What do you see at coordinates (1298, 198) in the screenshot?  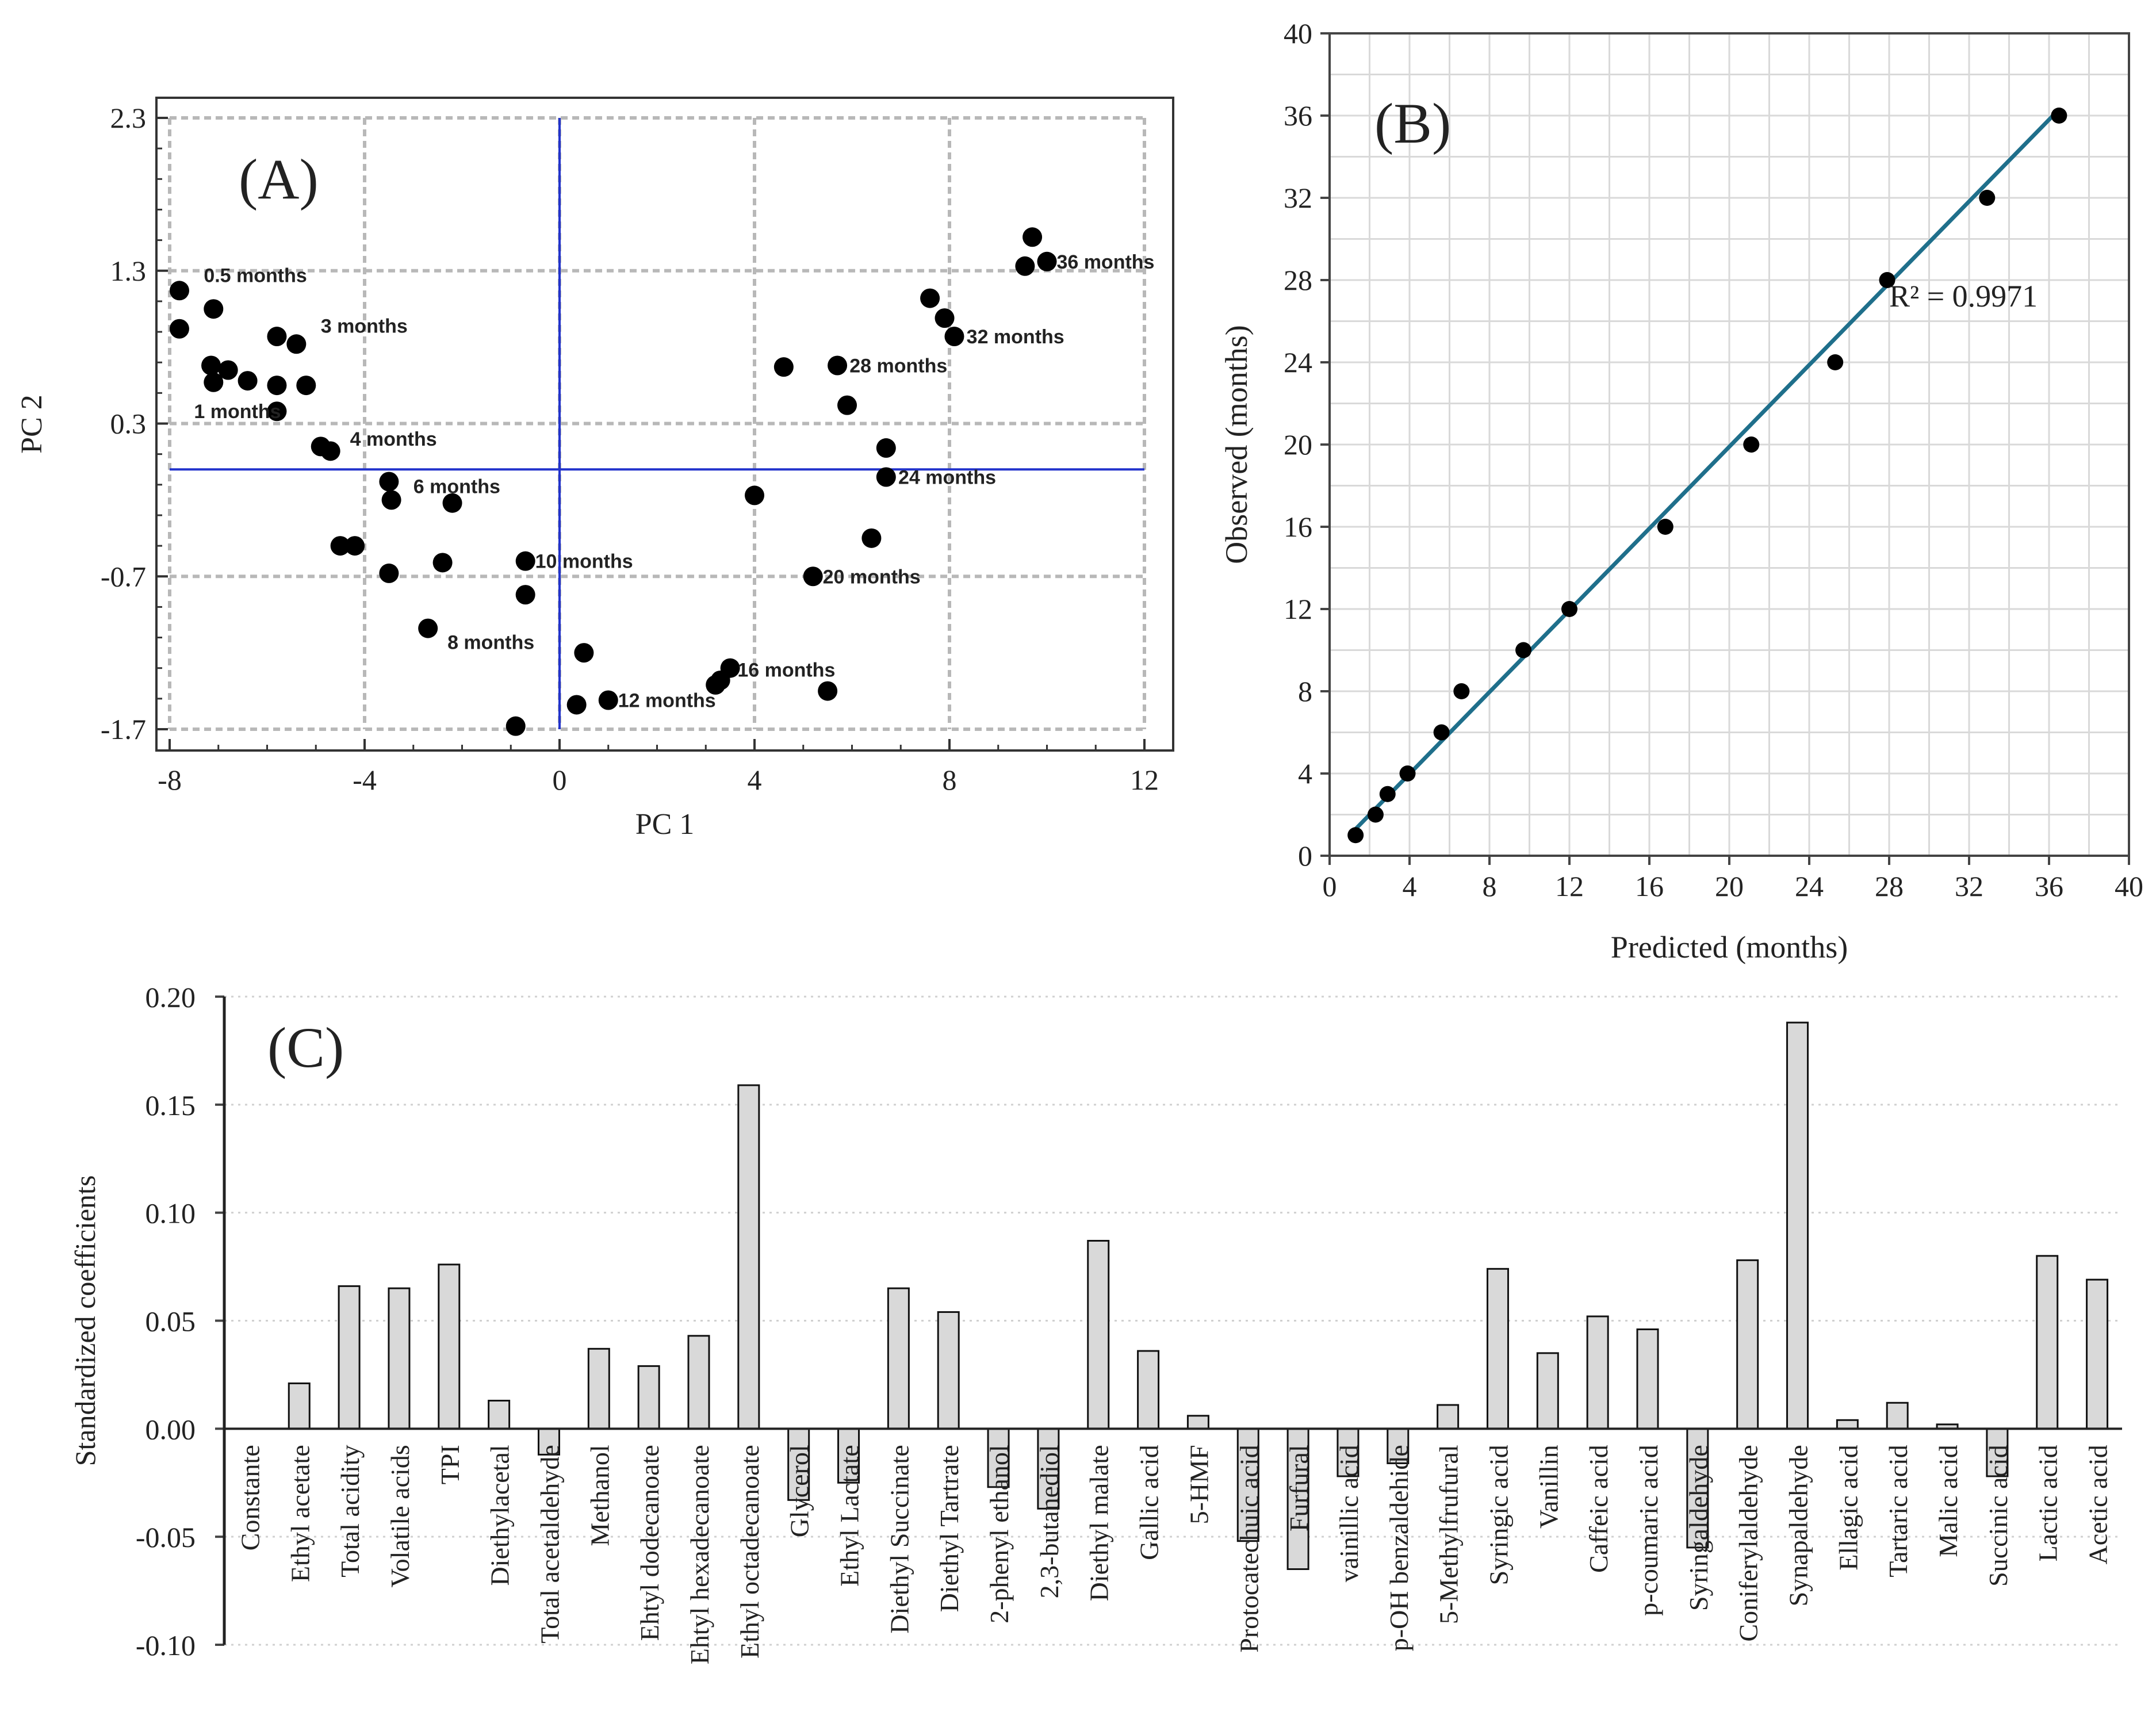 I see `y-tick-label: 32` at bounding box center [1298, 198].